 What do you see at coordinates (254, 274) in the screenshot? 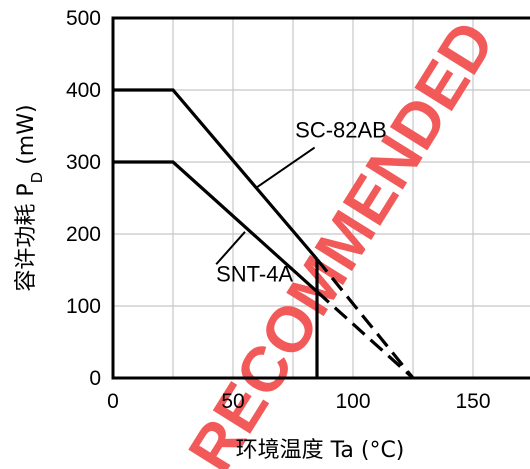
I see `series-label-snt-4a: SNT-4A` at bounding box center [254, 274].